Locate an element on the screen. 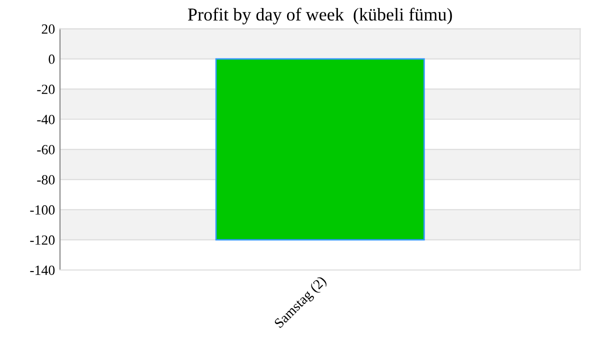 The image size is (600, 360). y-tick-label: 0 is located at coordinates (51, 59).